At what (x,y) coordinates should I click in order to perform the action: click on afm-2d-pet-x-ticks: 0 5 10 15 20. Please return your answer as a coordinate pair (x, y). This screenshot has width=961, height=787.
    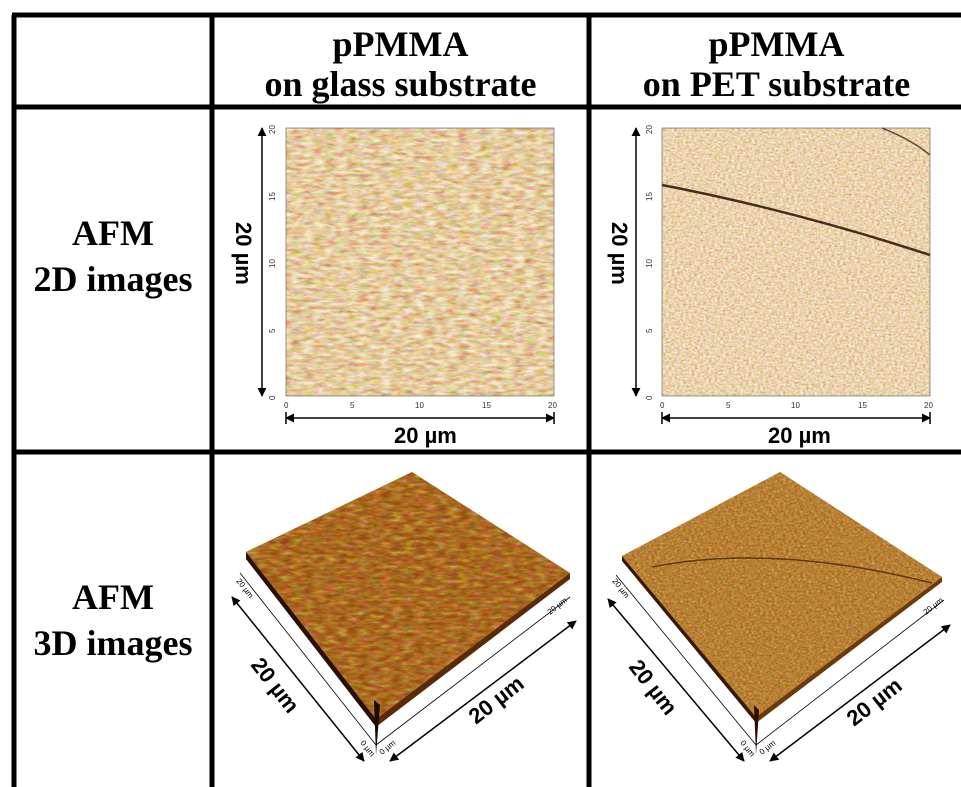
    Looking at the image, I should click on (796, 405).